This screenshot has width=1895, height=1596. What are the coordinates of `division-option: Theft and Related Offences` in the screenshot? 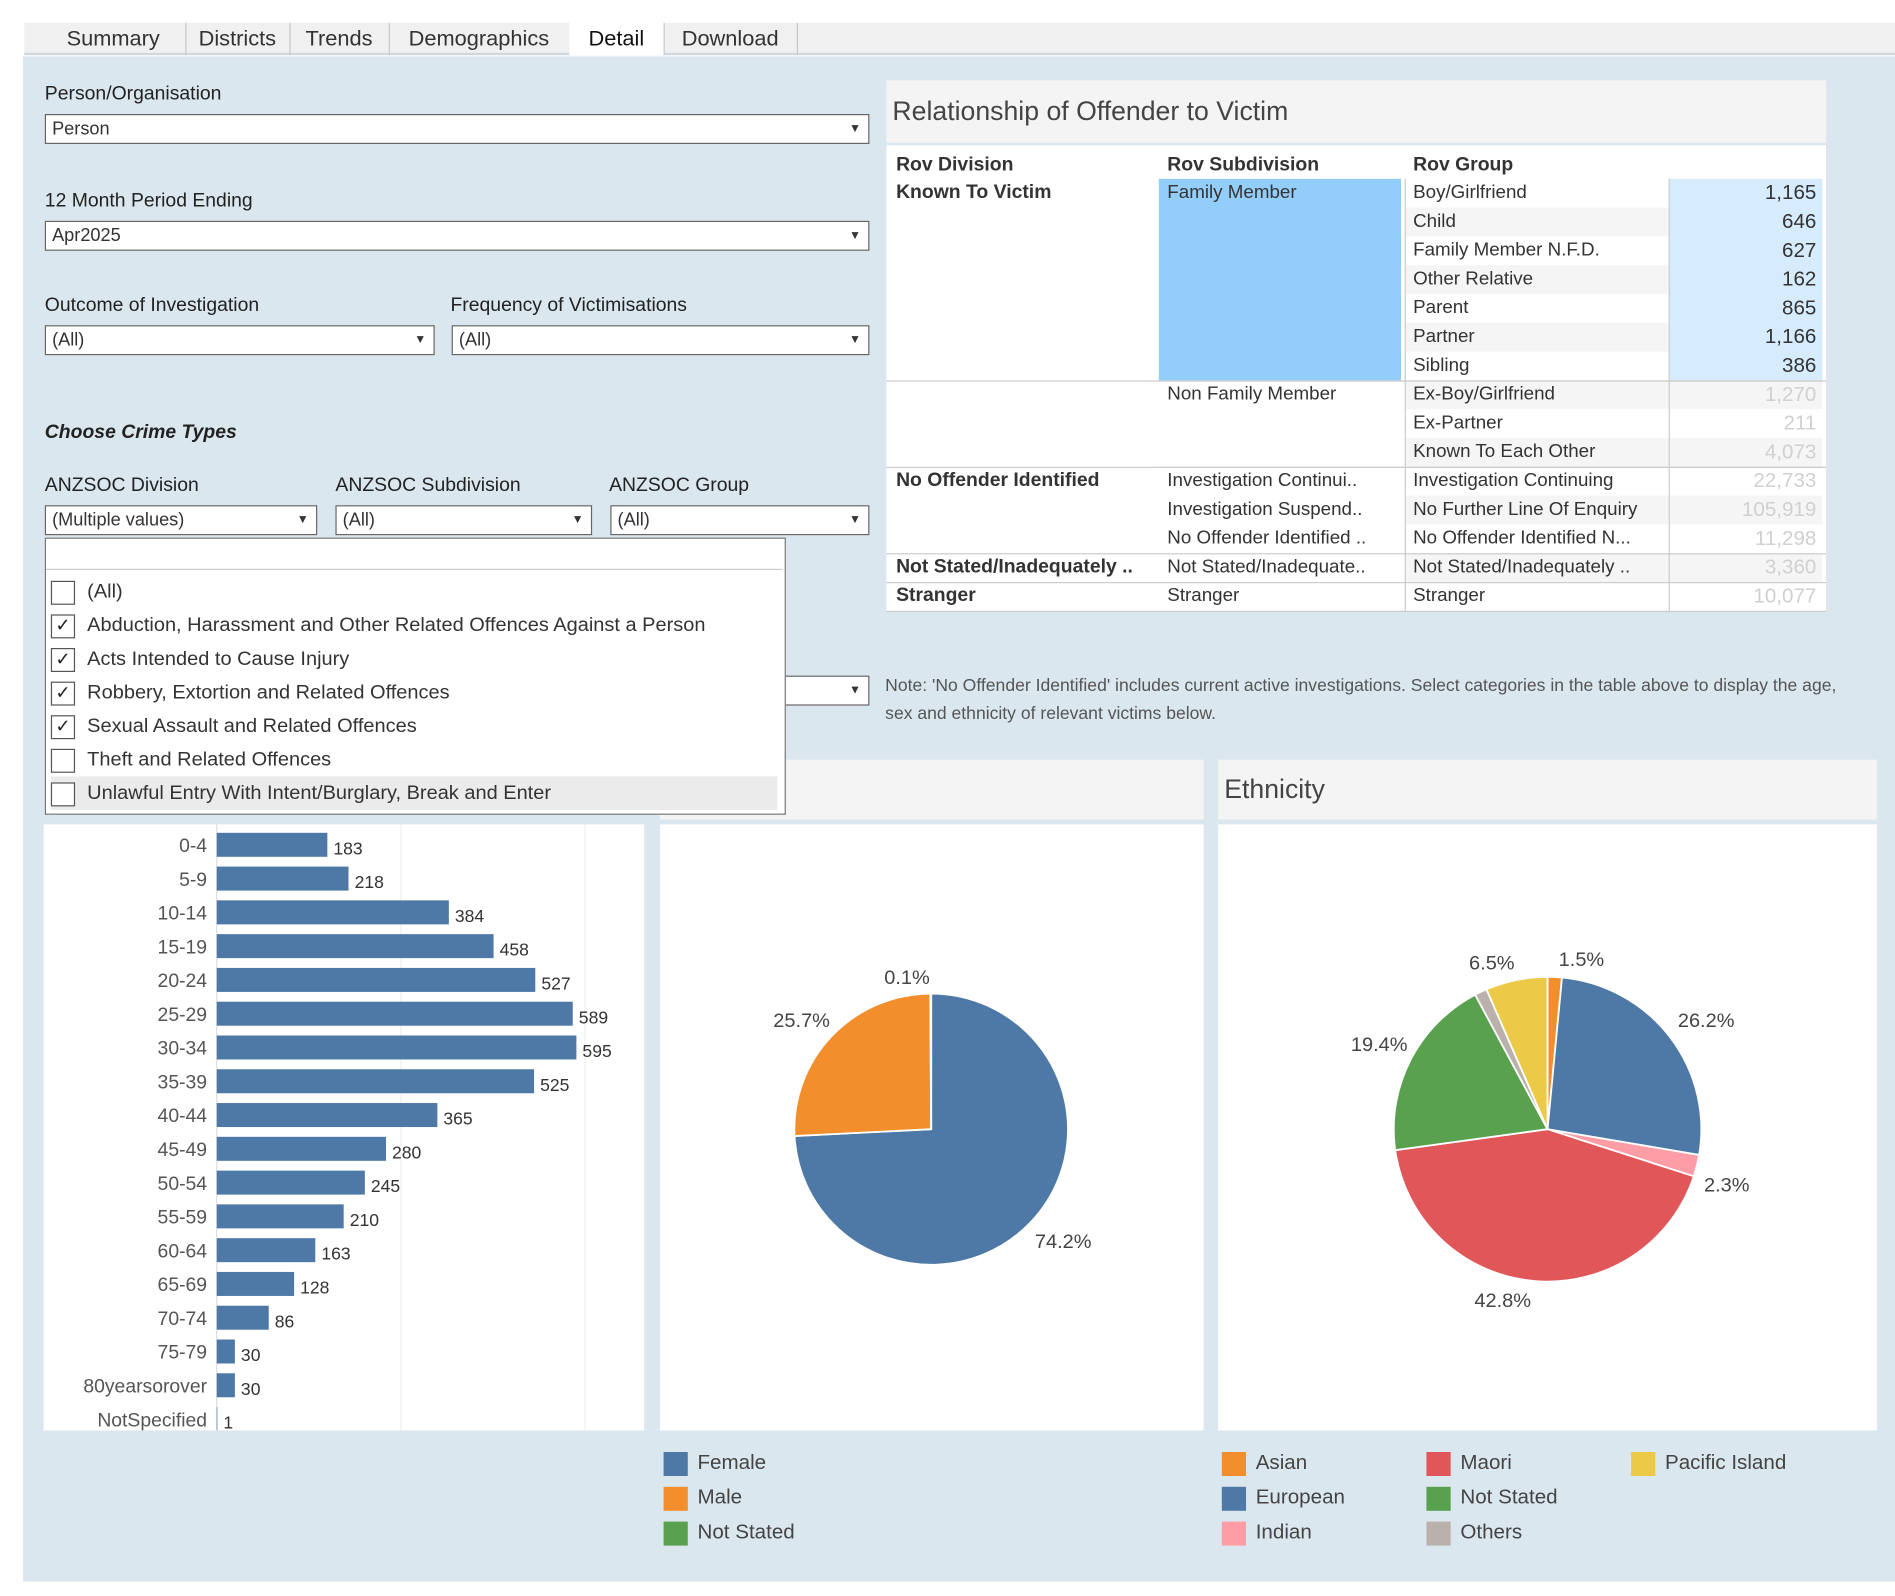 It's located at (414, 760).